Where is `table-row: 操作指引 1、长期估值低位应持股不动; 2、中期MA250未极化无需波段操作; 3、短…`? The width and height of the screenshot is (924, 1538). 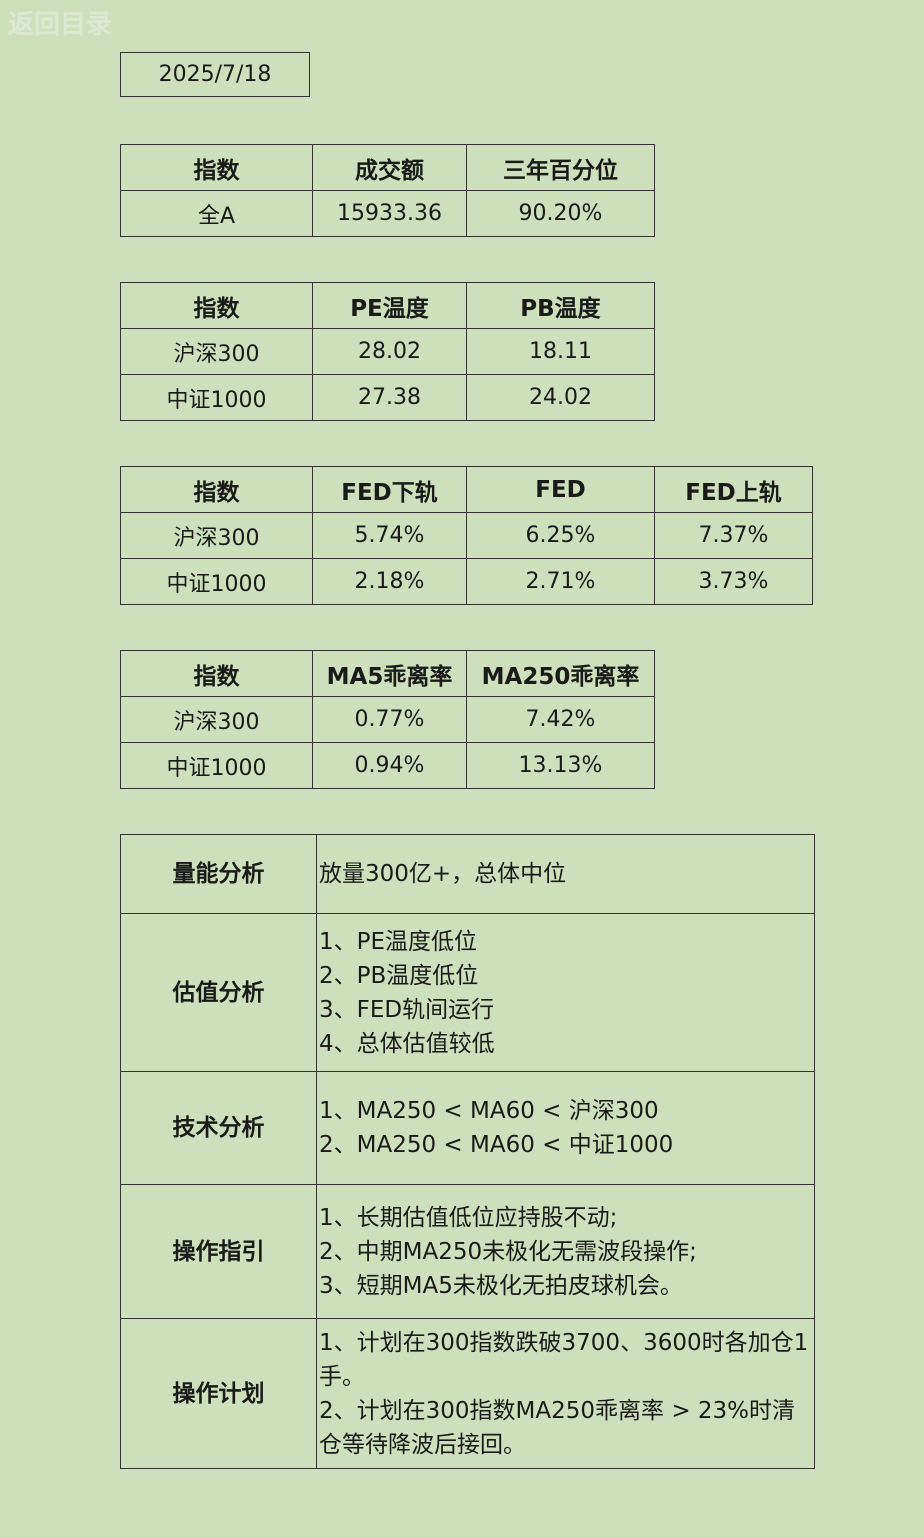
table-row: 操作指引 1、长期估值低位应持股不动; 2、中期MA250未极化无需波段操作; 3、短… is located at coordinates (467, 1251).